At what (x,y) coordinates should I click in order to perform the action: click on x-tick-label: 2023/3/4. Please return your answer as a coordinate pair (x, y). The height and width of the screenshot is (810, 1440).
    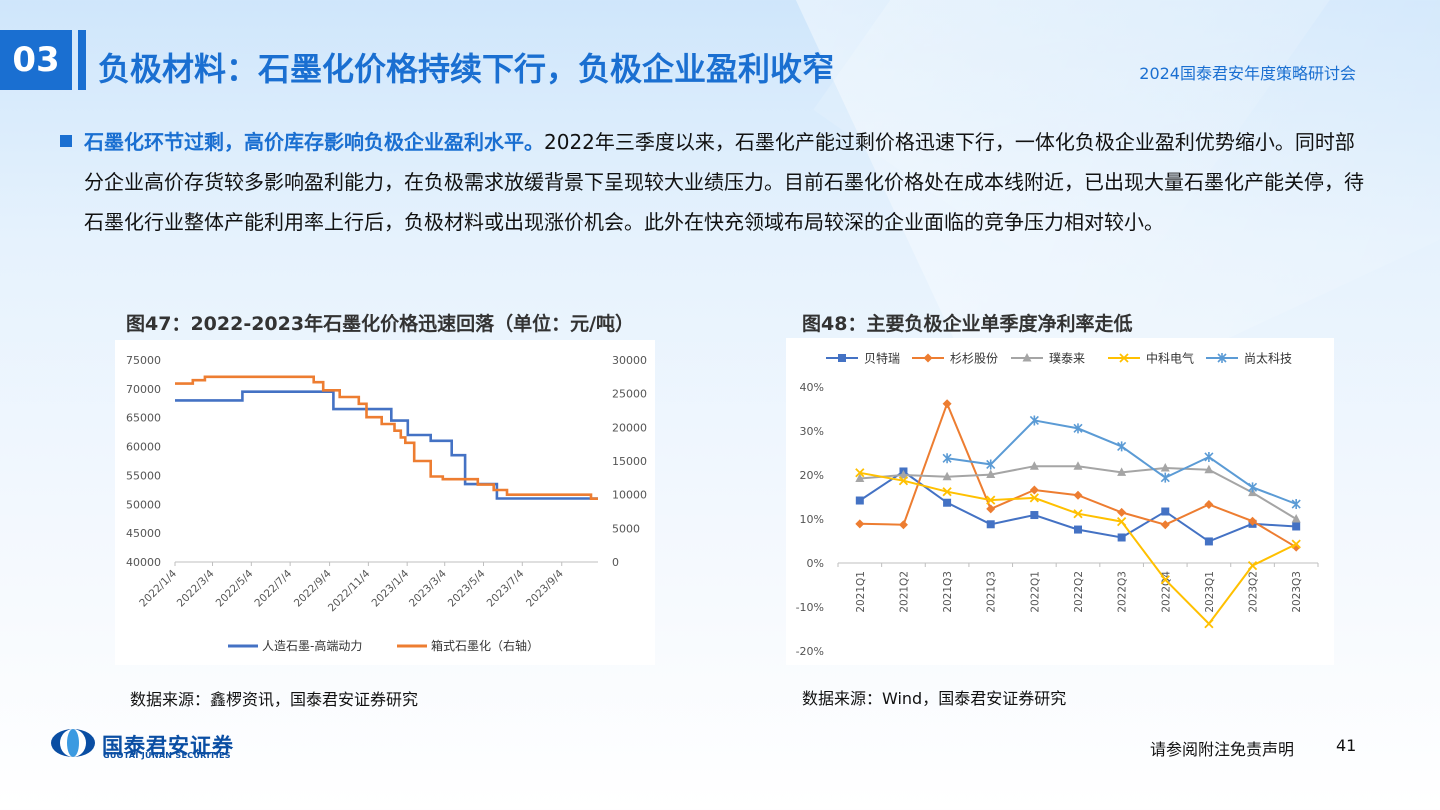
    Looking at the image, I should click on (428, 588).